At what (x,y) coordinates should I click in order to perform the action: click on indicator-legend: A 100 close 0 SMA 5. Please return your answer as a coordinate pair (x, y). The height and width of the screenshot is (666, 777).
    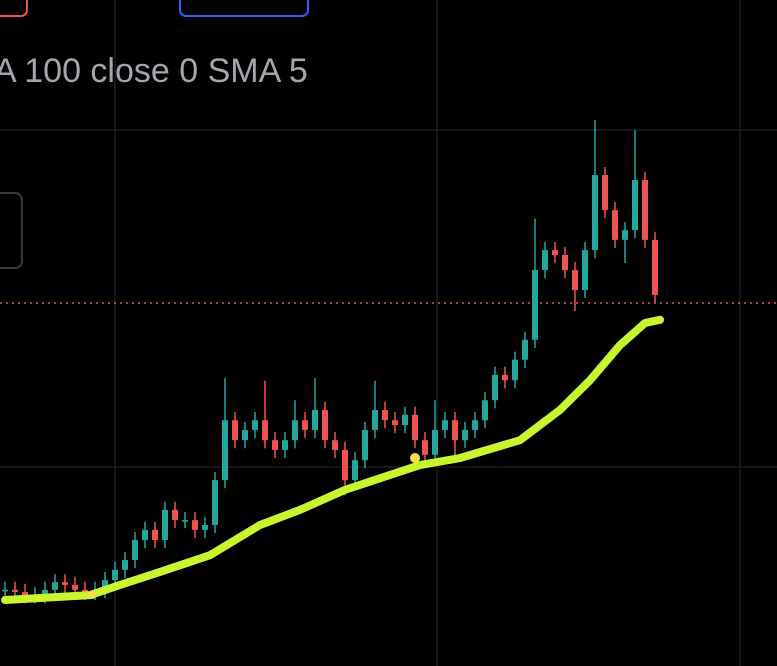
    Looking at the image, I should click on (154, 71).